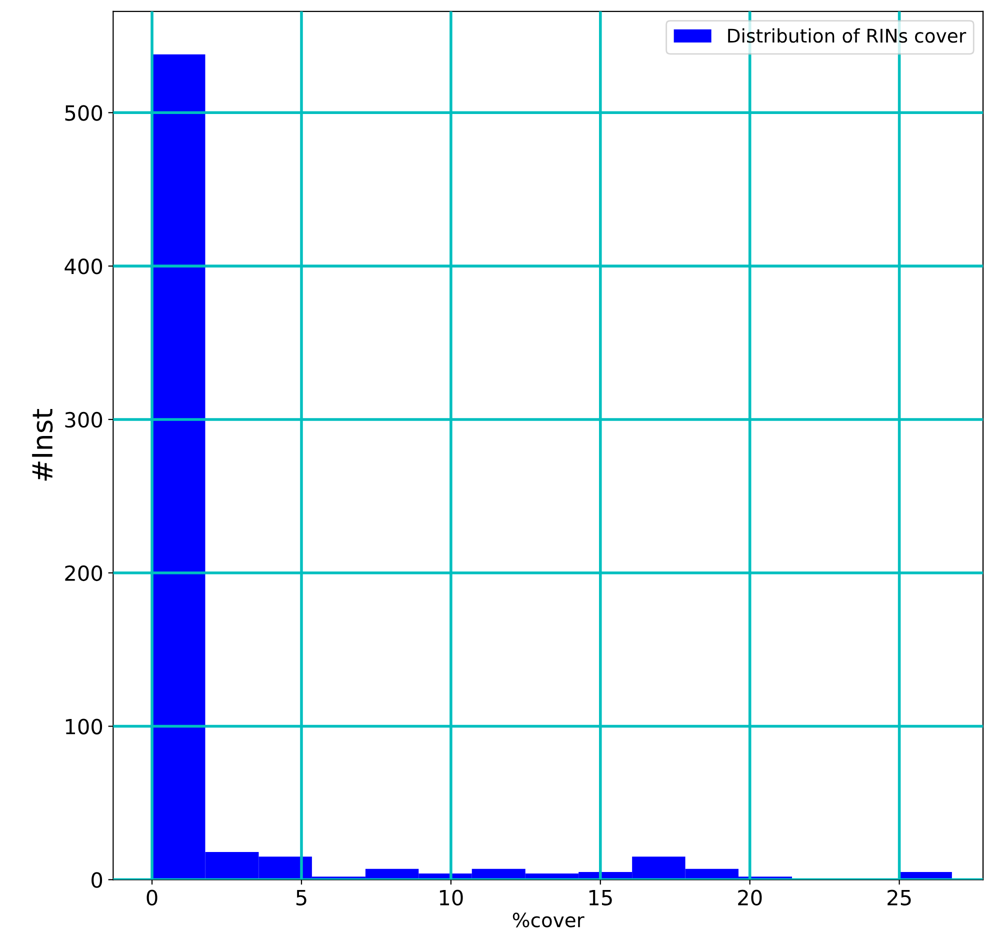 The height and width of the screenshot is (951, 984). Describe the element at coordinates (847, 35) in the screenshot. I see `legend-label: Distribution of RINs cover` at that location.